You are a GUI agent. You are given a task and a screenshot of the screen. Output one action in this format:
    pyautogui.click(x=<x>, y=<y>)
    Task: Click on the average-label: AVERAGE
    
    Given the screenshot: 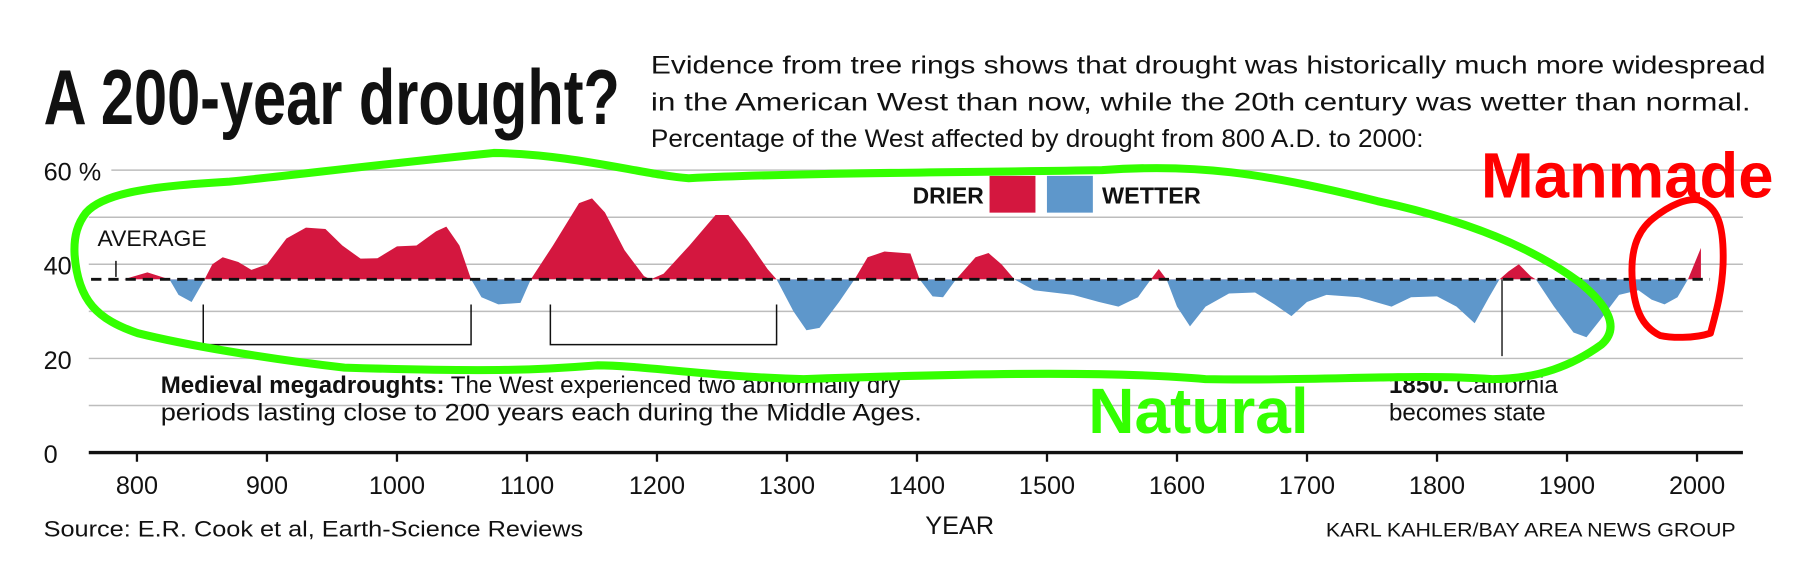 What is the action you would take?
    pyautogui.click(x=152, y=238)
    